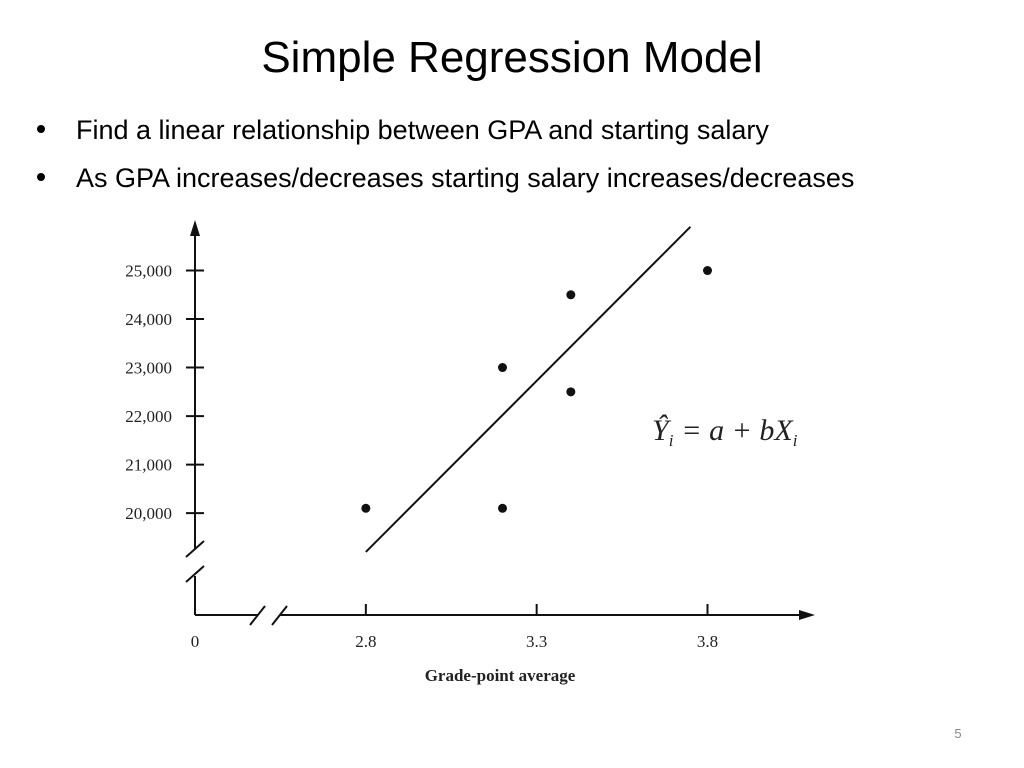 The width and height of the screenshot is (1024, 768). Describe the element at coordinates (511, 57) in the screenshot. I see `slide-title: Simple Regression Model` at that location.